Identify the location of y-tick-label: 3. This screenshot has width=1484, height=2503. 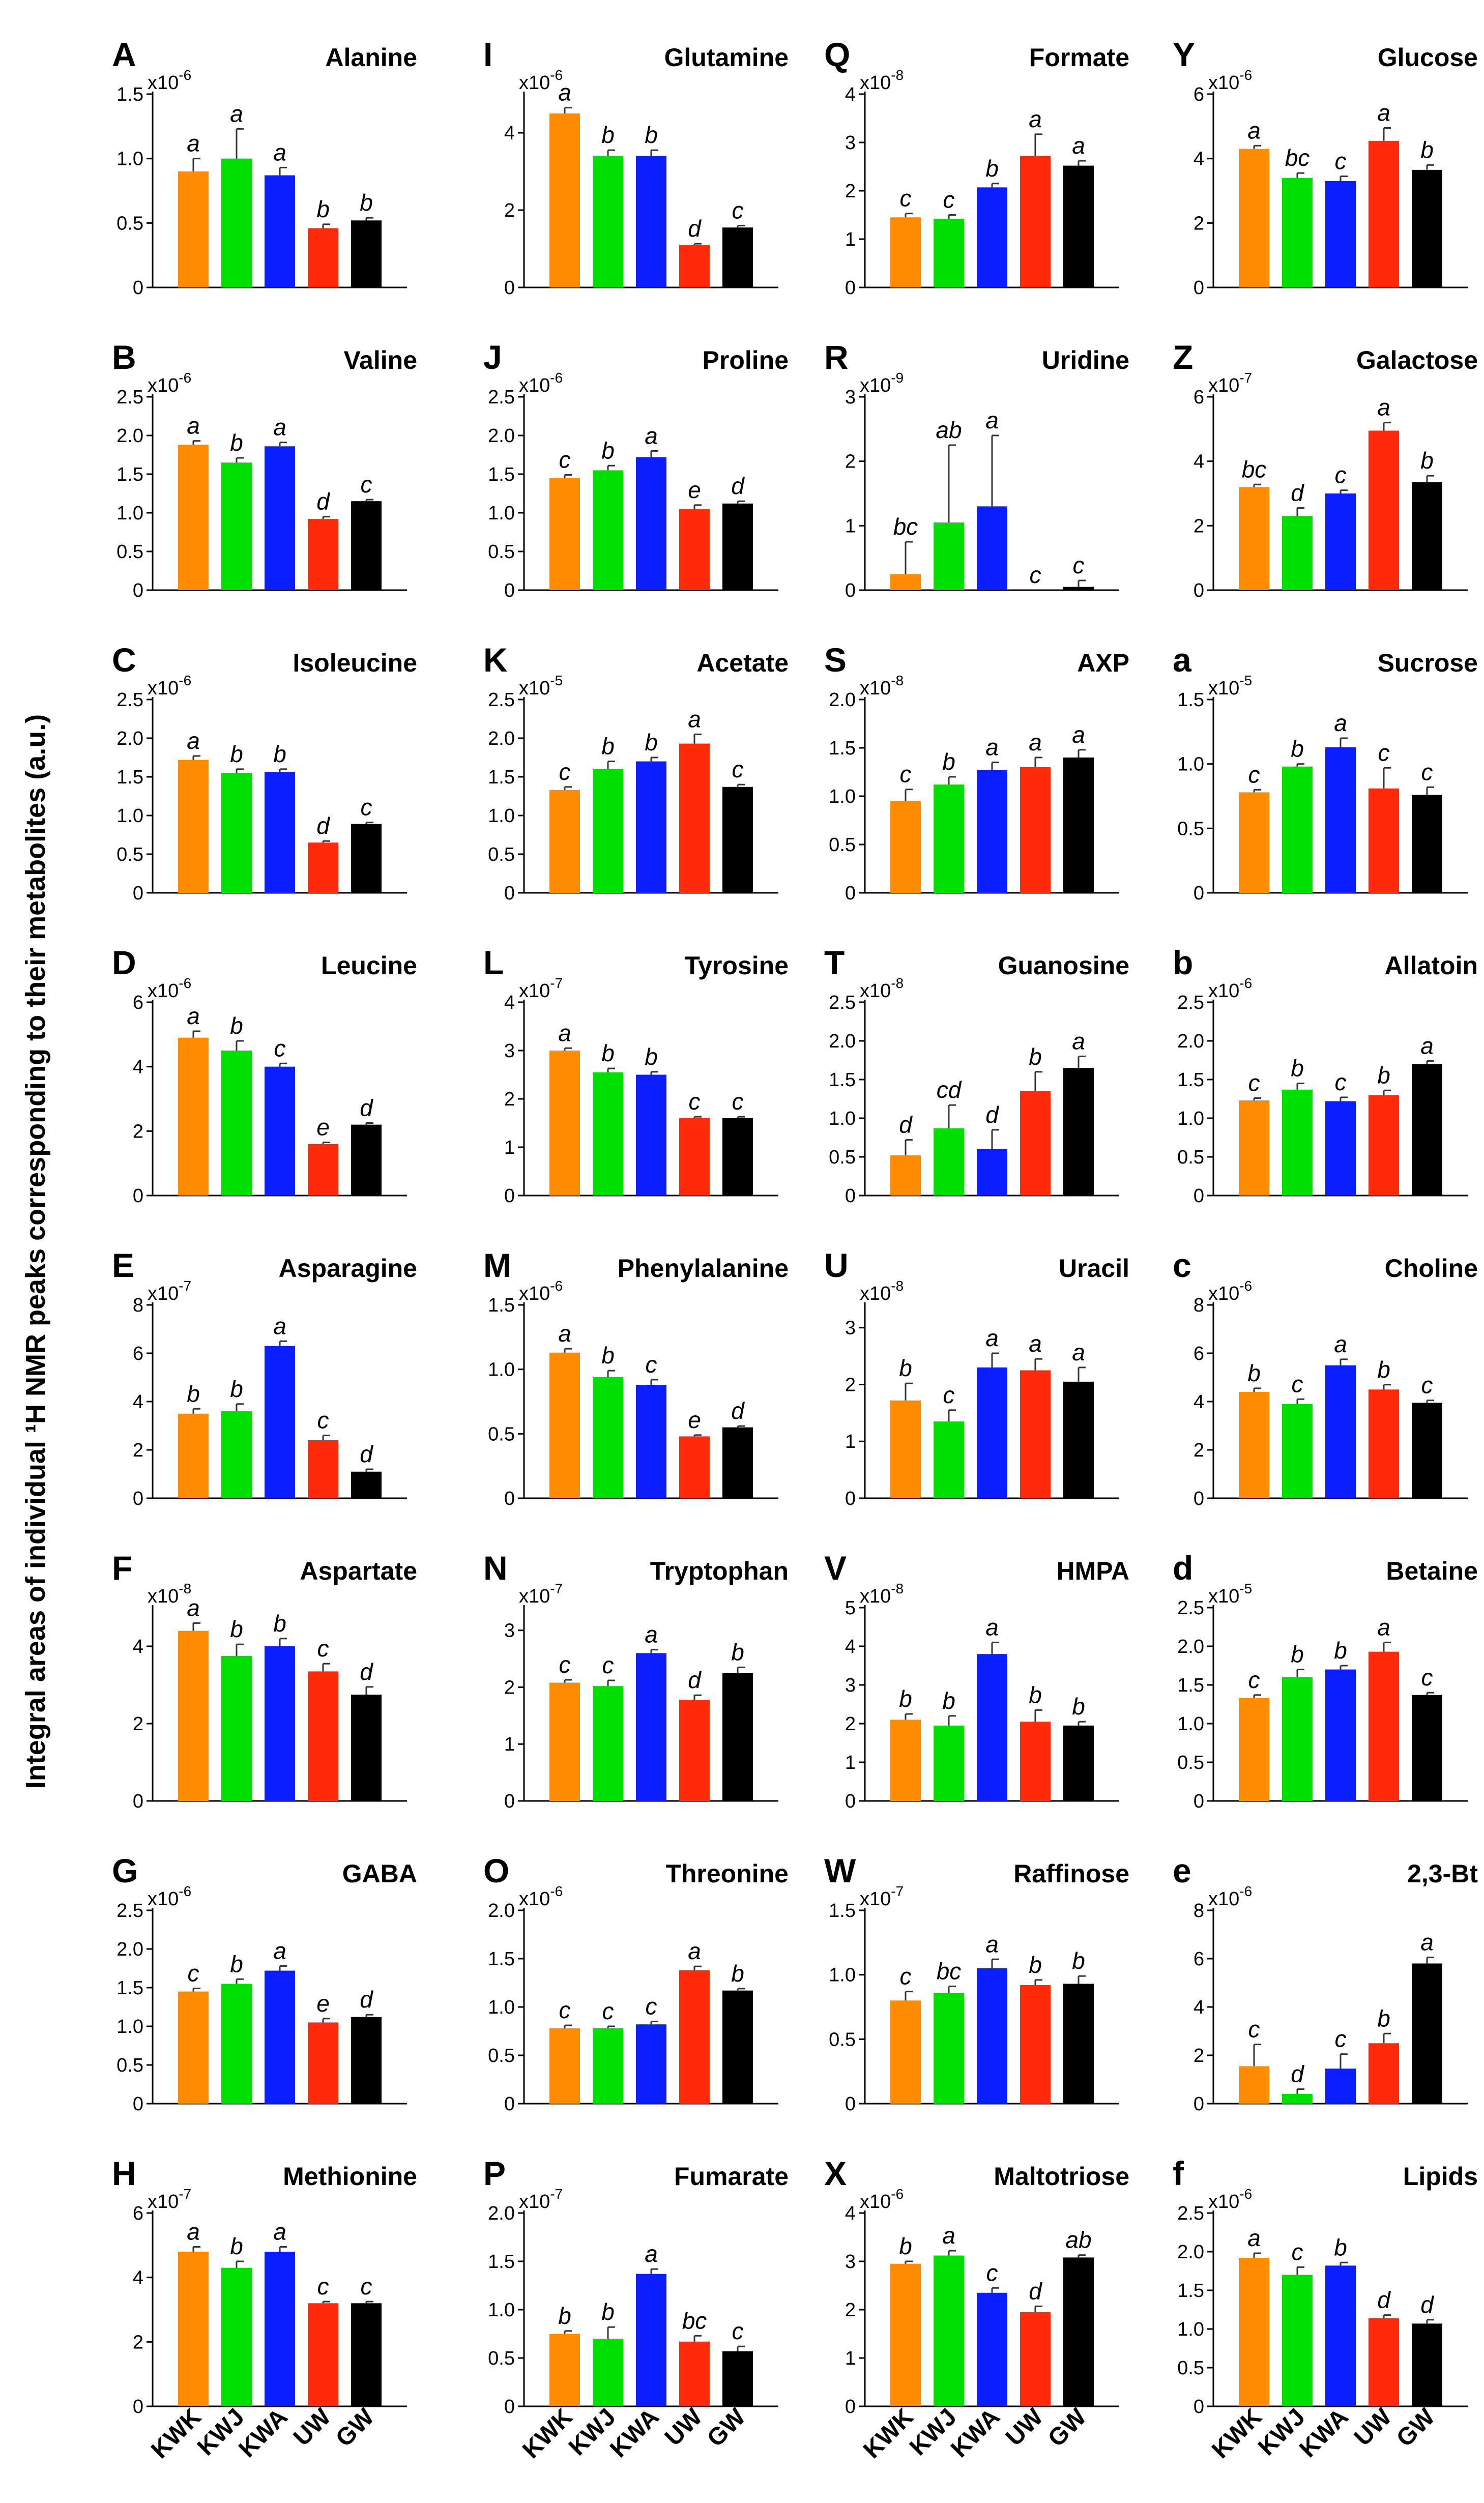
(509, 1051).